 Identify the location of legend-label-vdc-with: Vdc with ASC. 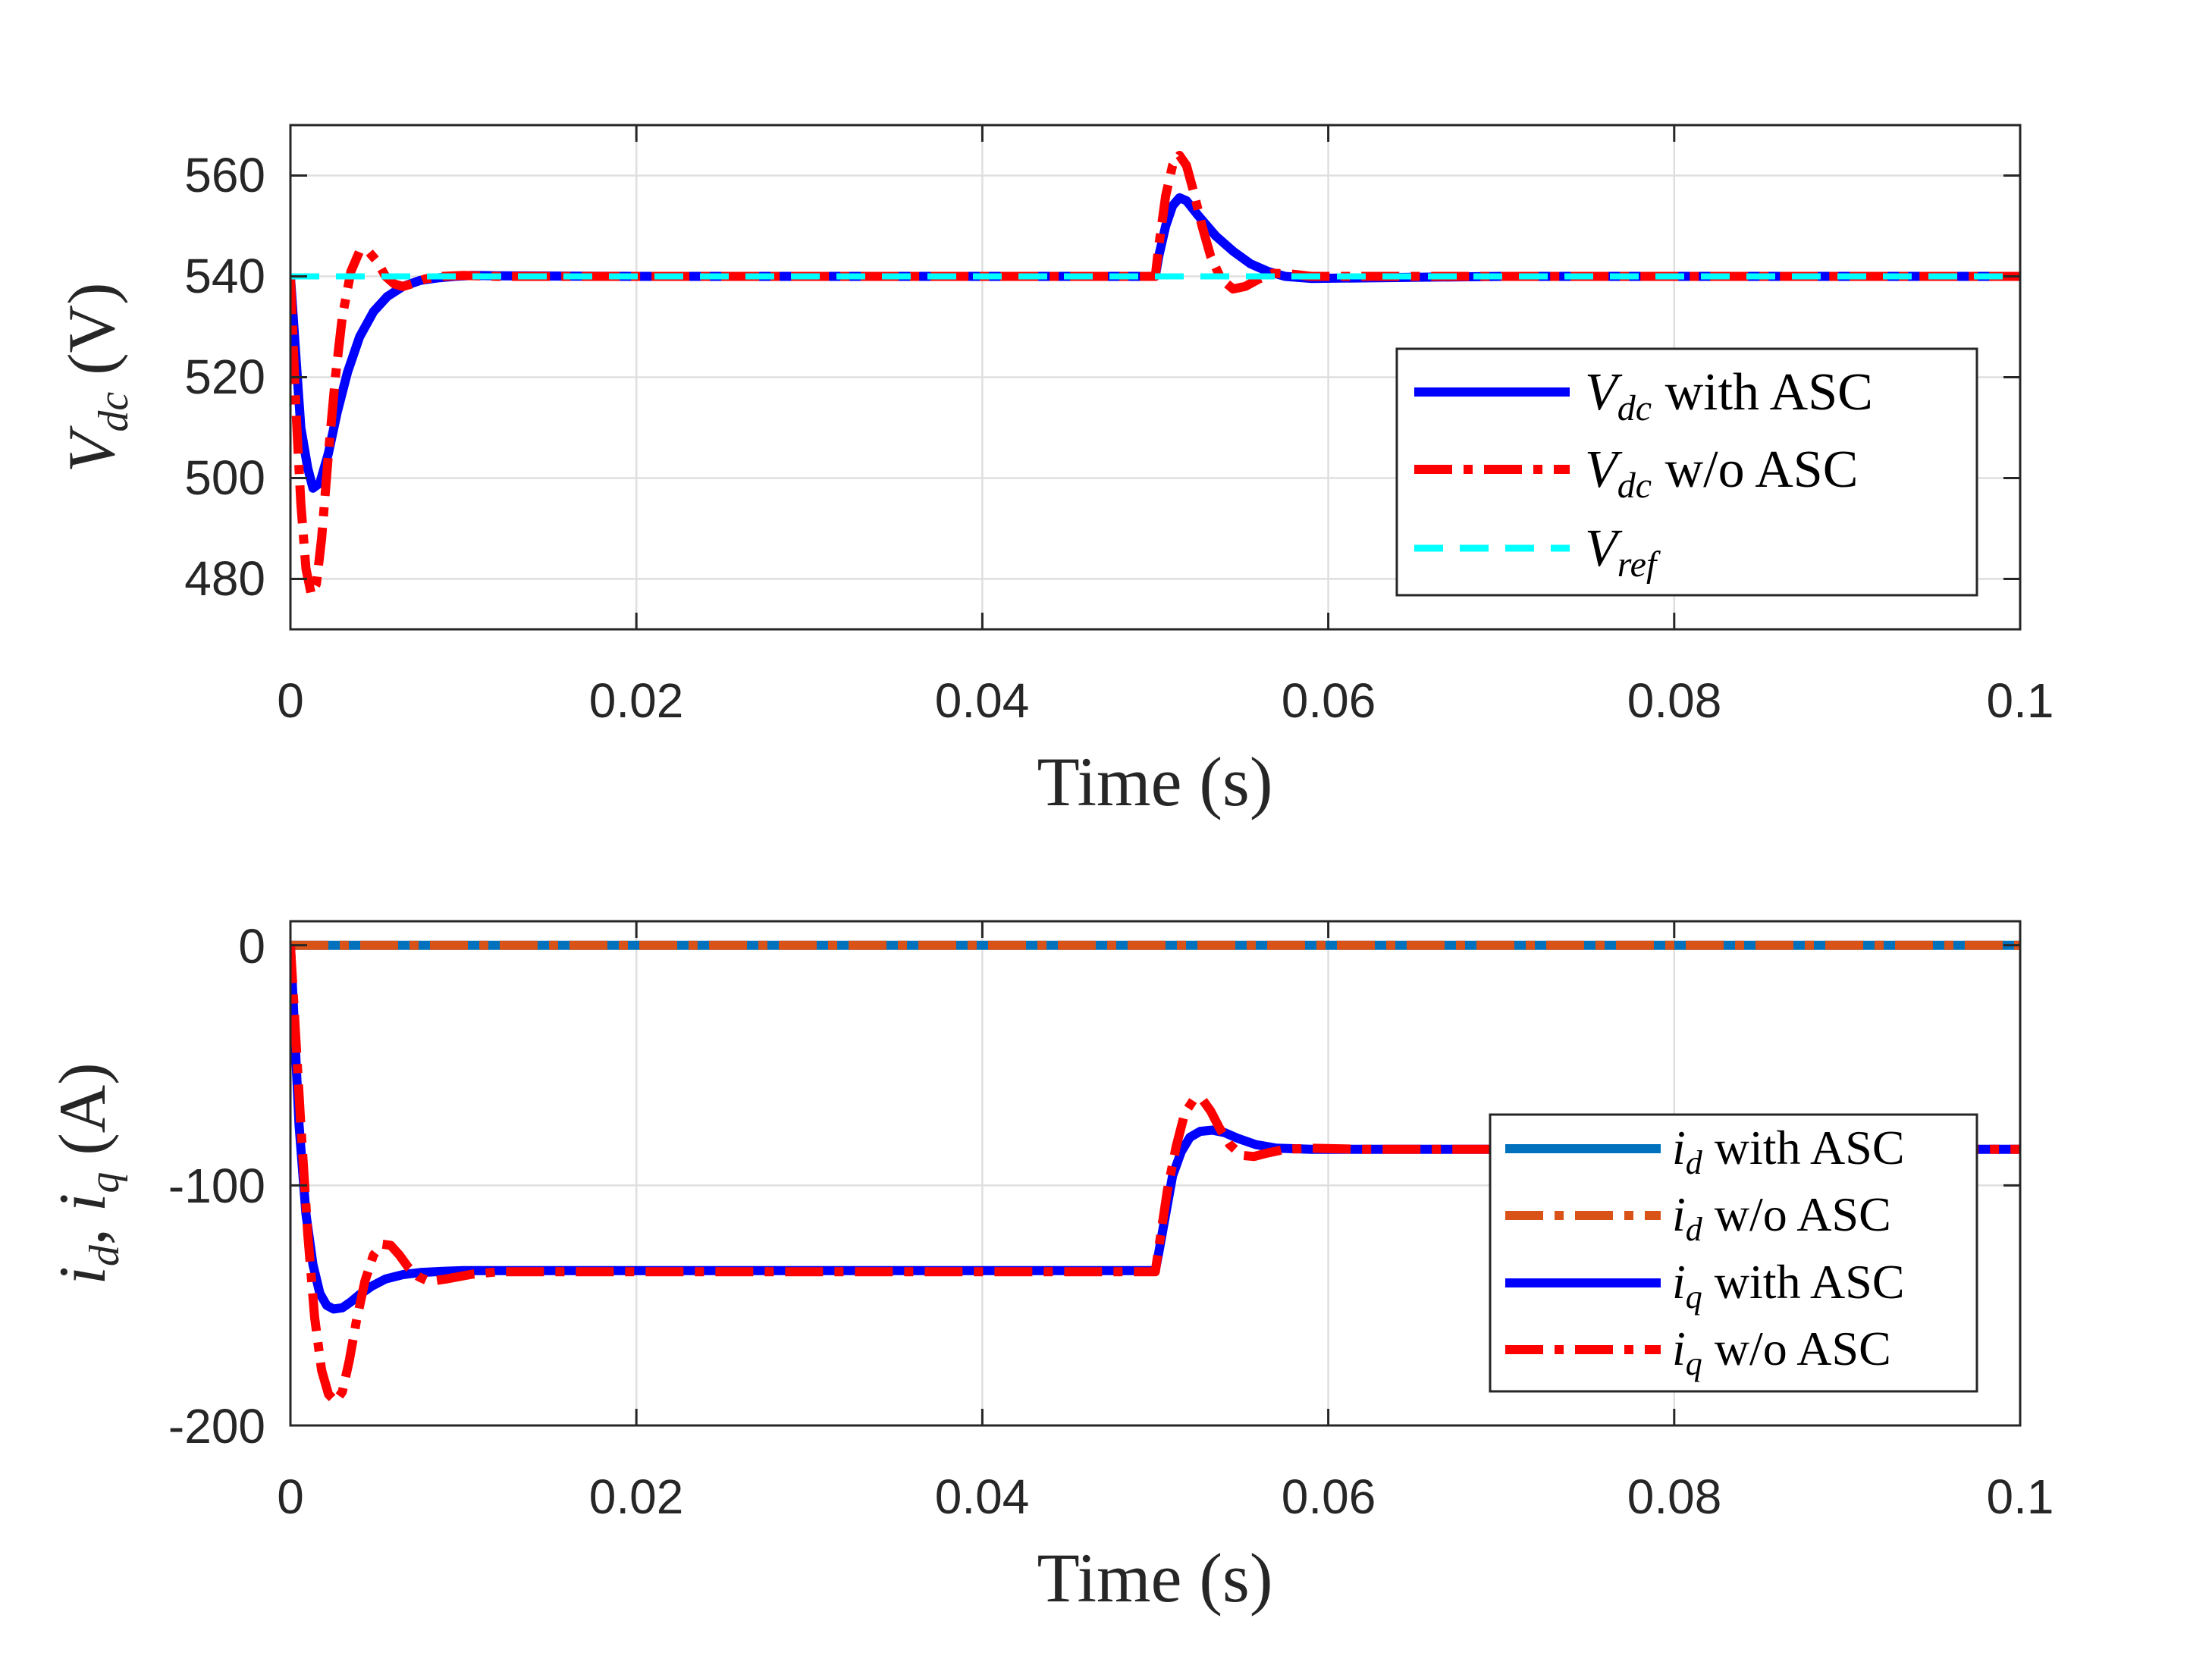
(1729, 395).